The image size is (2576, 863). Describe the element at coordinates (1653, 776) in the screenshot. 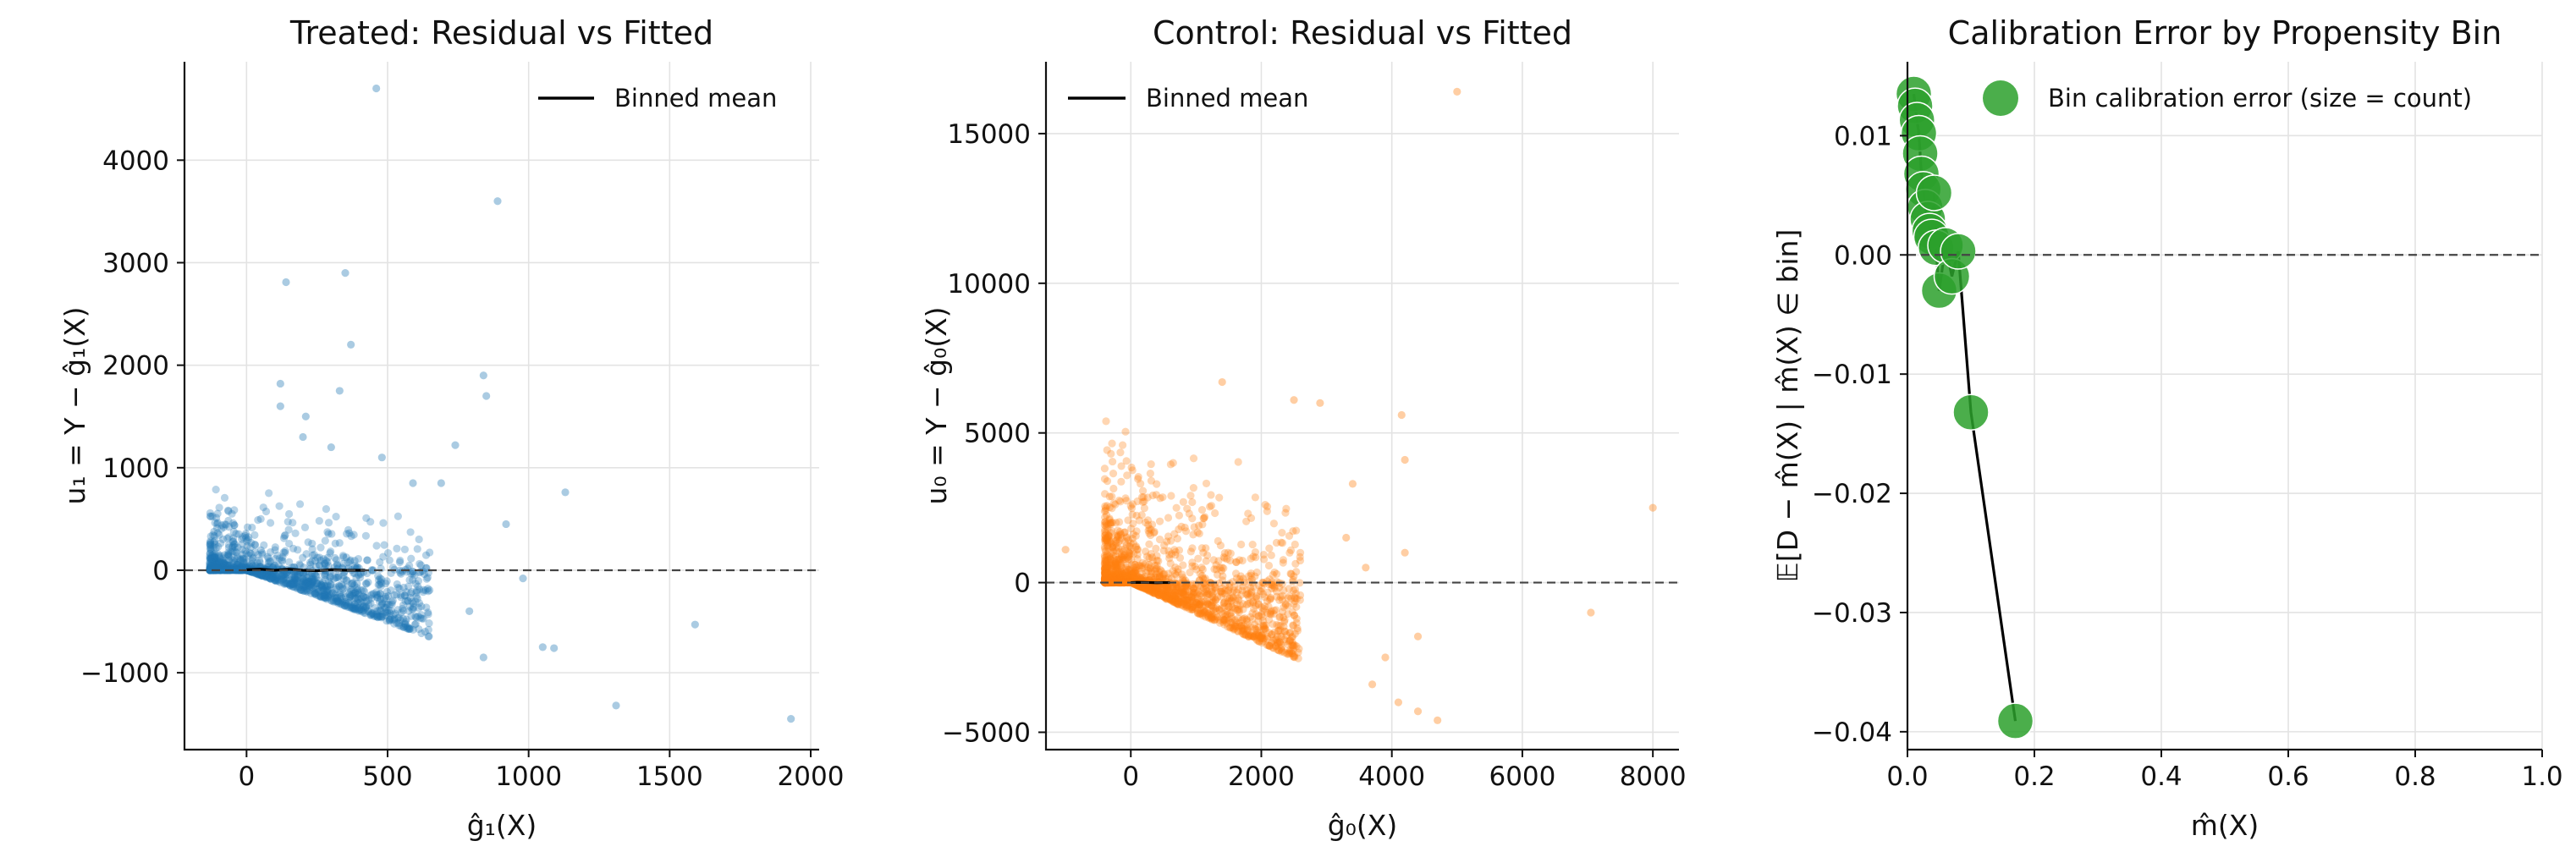

I see `x-tick-label: 8000` at that location.